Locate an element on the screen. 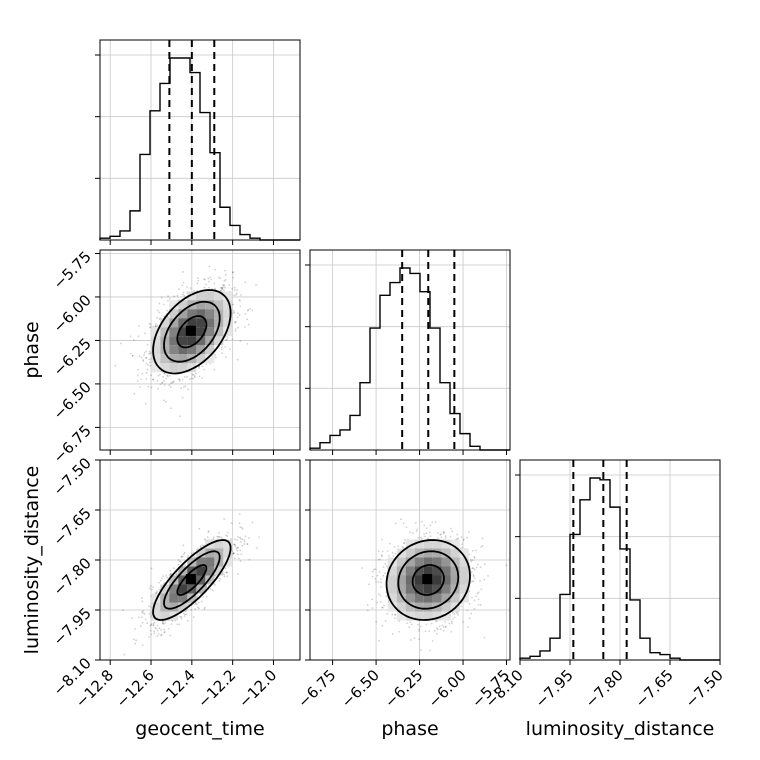  scatter-panel-geocent_time-luminosity_distance is located at coordinates (200, 560).